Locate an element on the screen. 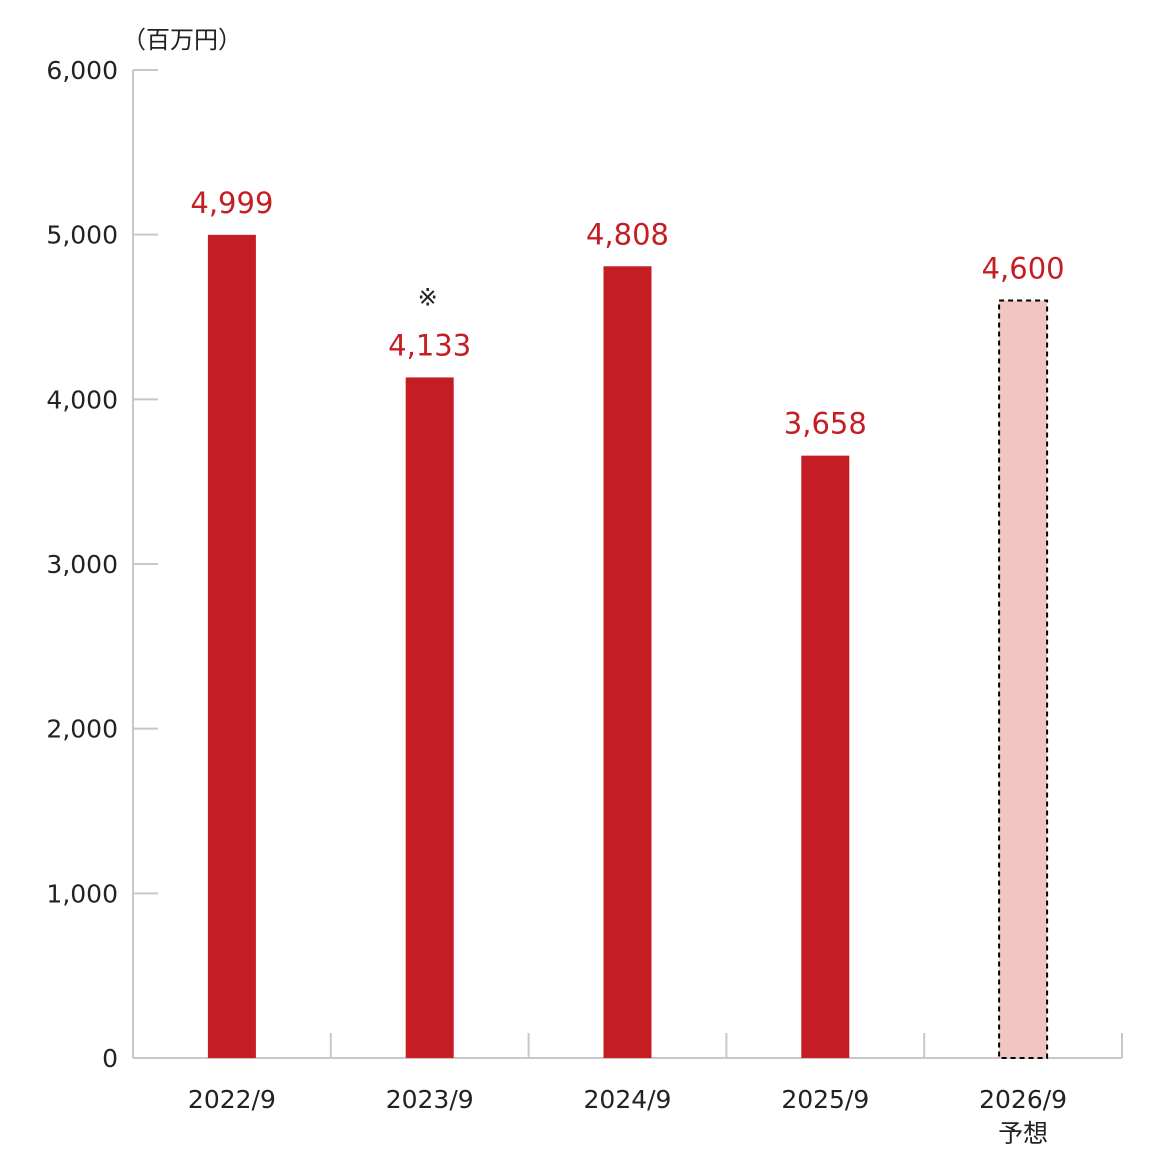 This screenshot has height=1164, width=1151. x-tick-label: 2023/9 is located at coordinates (430, 1099).